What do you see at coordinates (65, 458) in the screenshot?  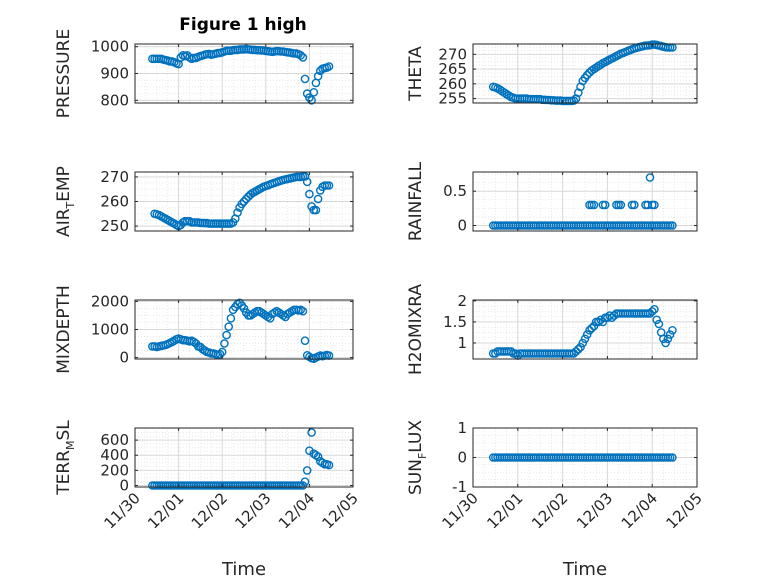 I see `y-axis-label: TERRMSL` at bounding box center [65, 458].